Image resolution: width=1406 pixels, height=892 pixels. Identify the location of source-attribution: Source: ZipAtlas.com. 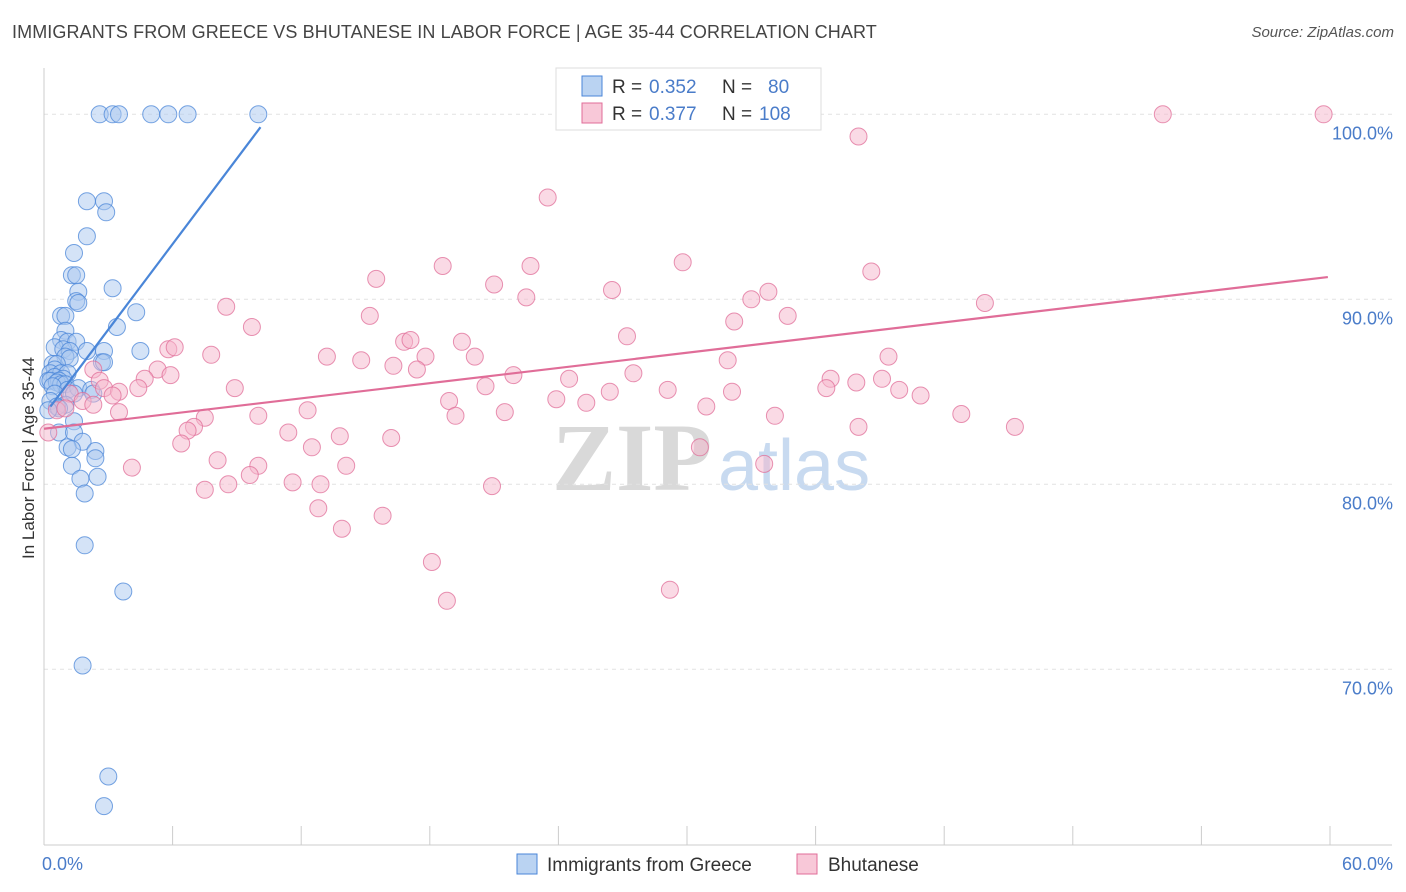
(1322, 32).